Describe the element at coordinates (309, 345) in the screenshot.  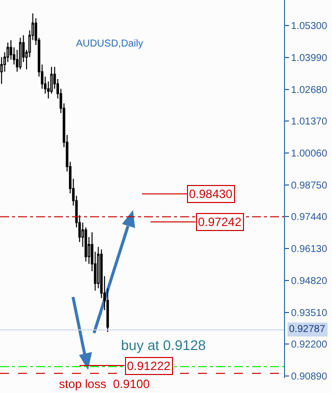
I see `y-tick-label: 0.92200` at that location.